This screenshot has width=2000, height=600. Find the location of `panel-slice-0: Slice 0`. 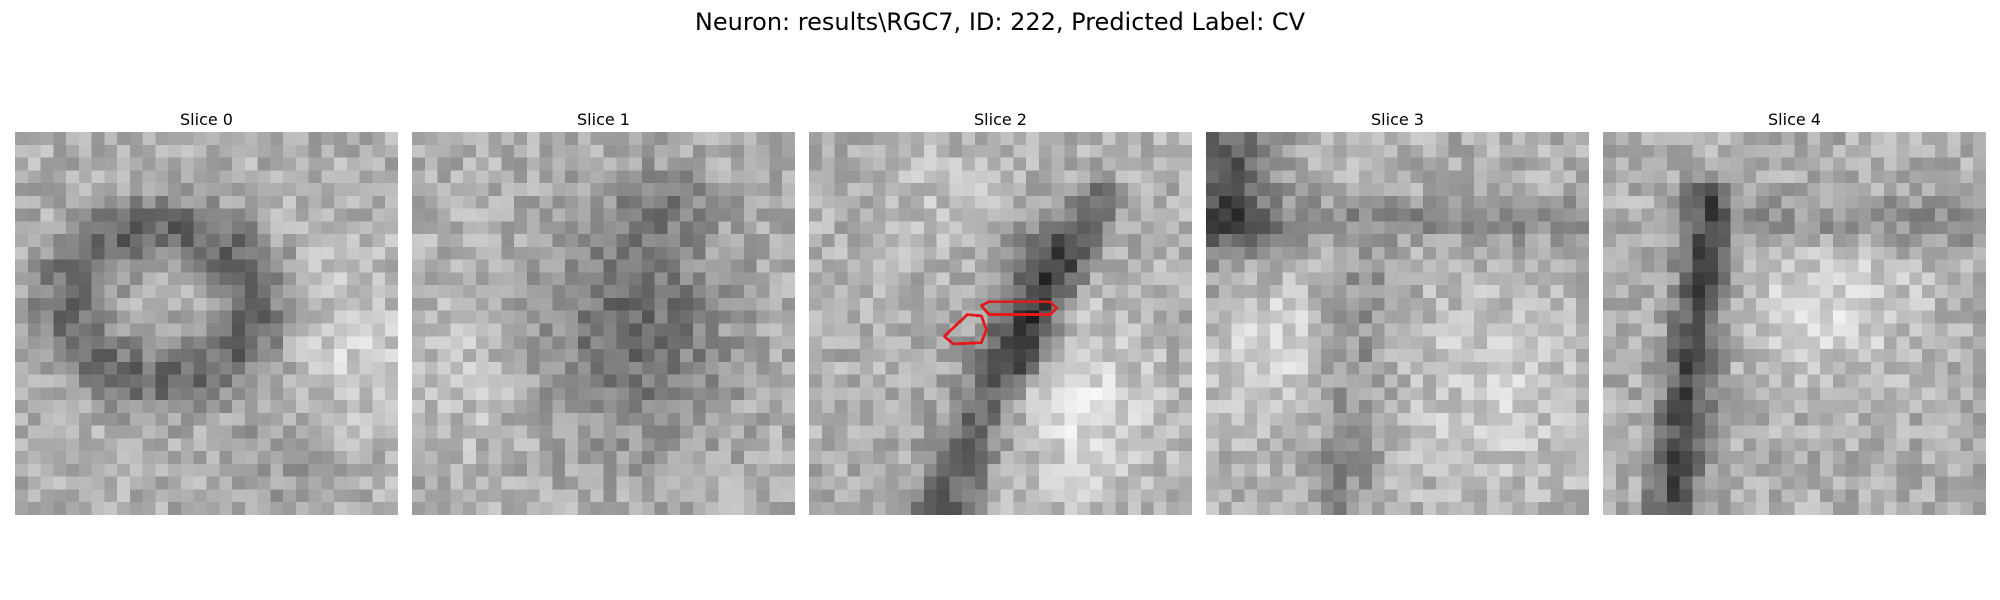

panel-slice-0: Slice 0 is located at coordinates (206, 311).